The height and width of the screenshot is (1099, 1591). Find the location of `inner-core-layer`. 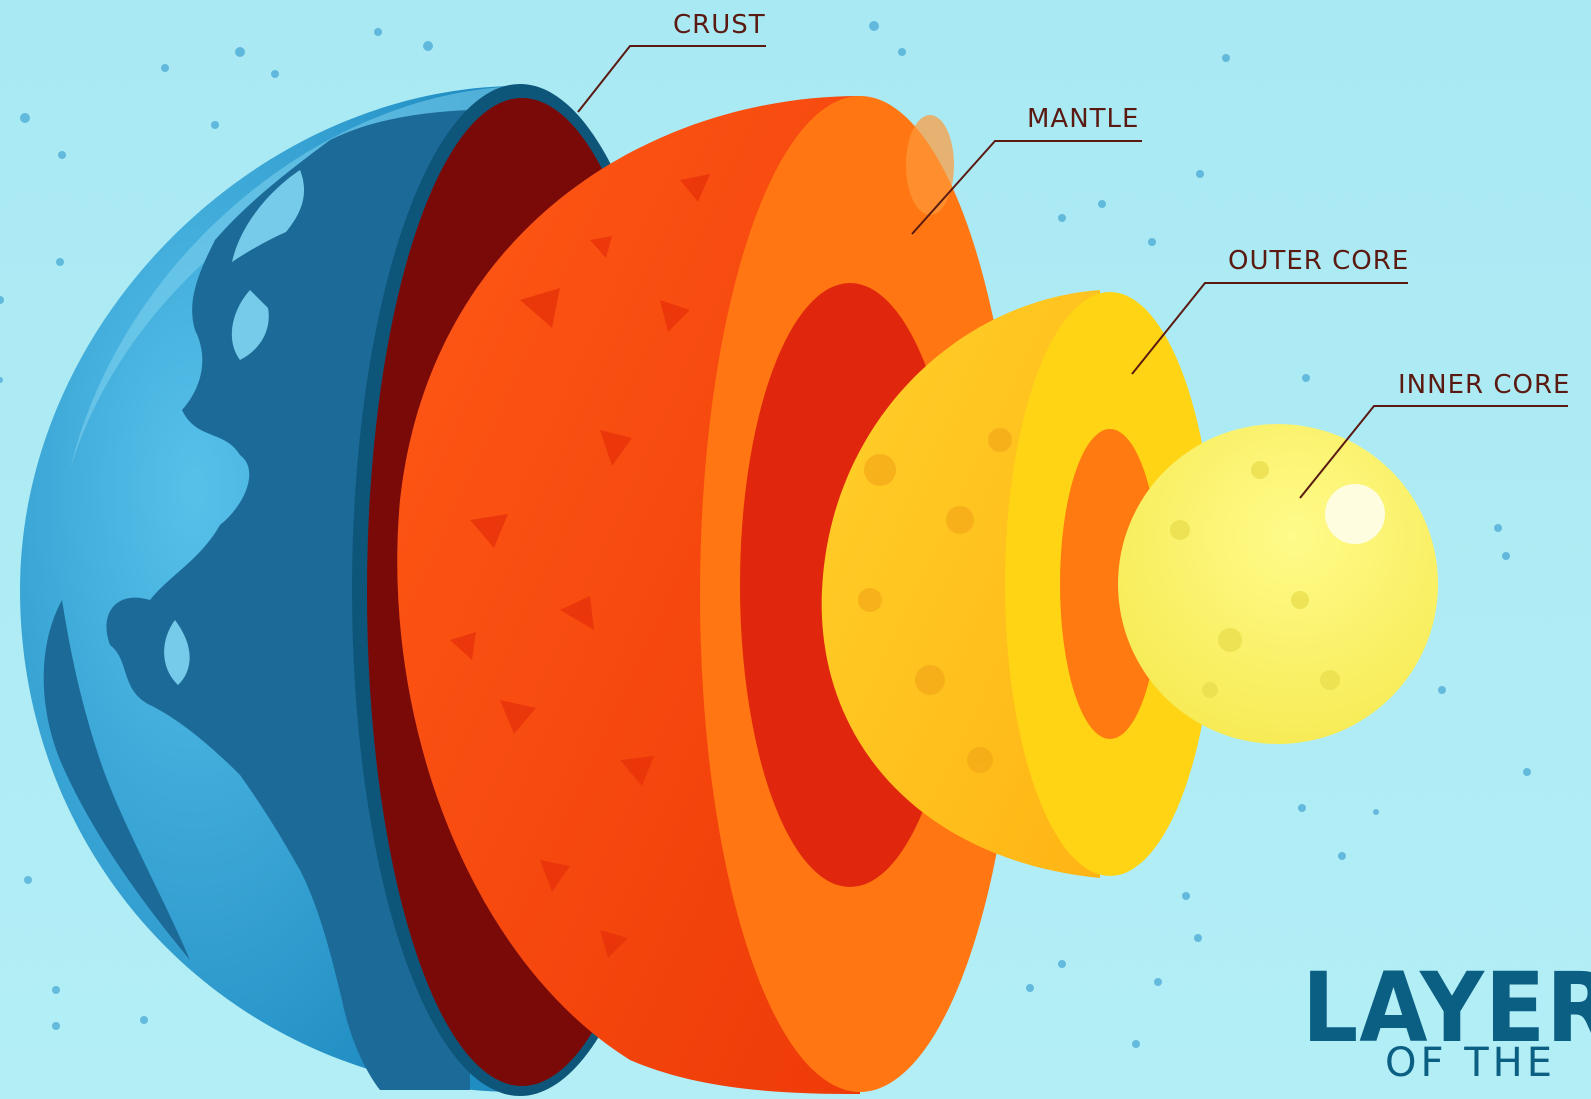

inner-core-layer is located at coordinates (1278, 584).